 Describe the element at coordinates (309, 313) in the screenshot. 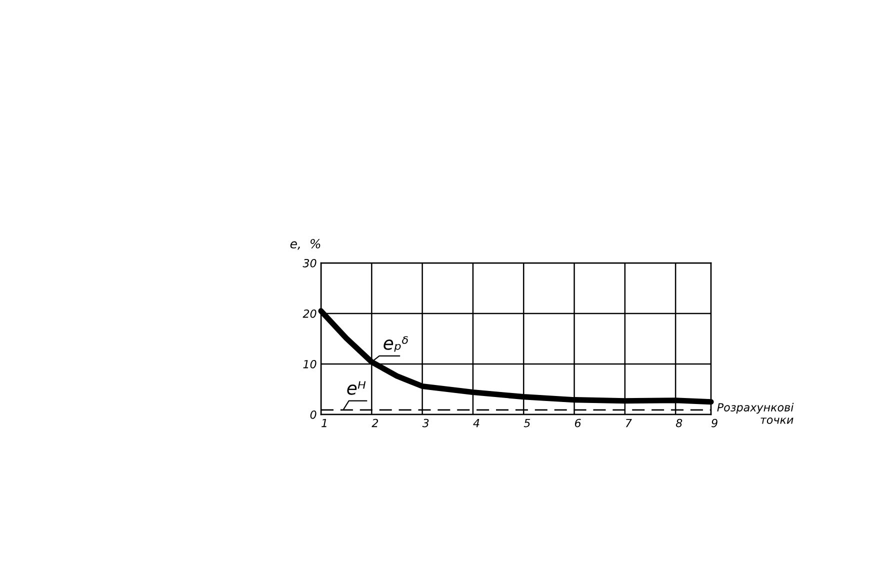

I see `y-tick-label: 20` at that location.